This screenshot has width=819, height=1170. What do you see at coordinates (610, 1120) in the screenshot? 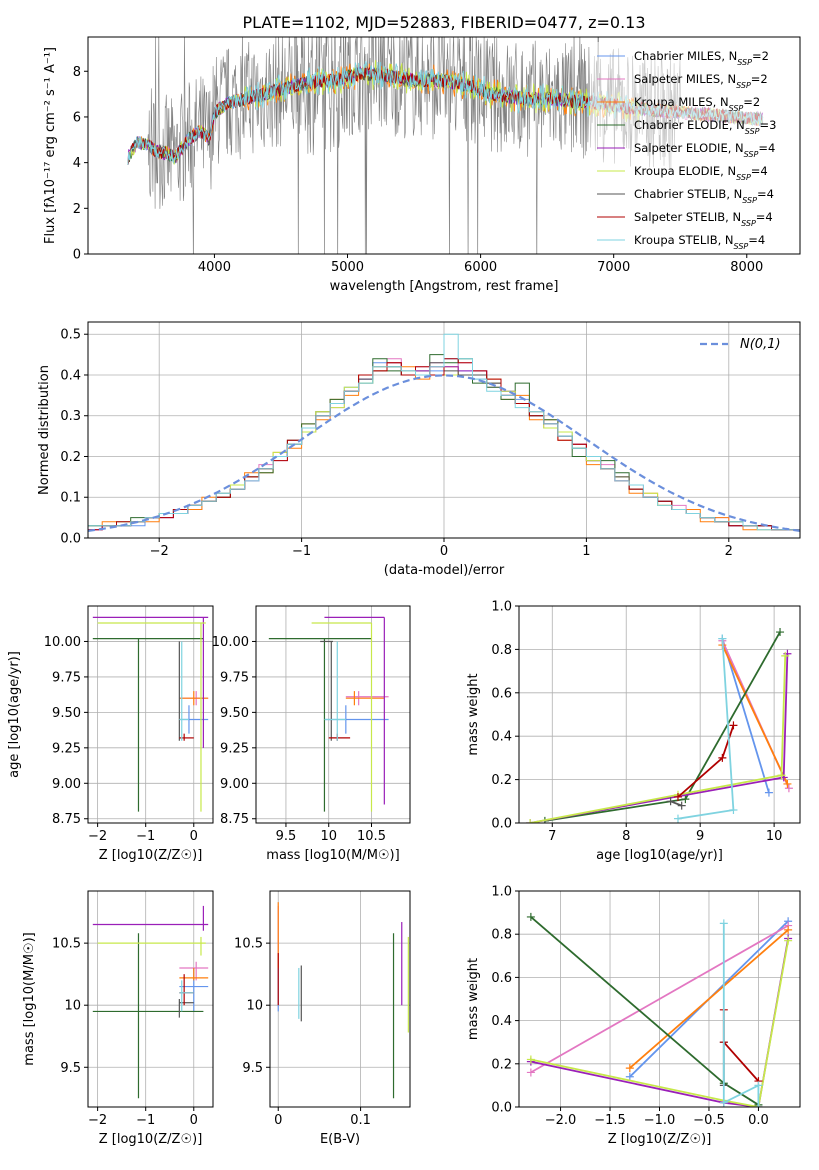
I see `x-tick-label: −1.5` at bounding box center [610, 1120].